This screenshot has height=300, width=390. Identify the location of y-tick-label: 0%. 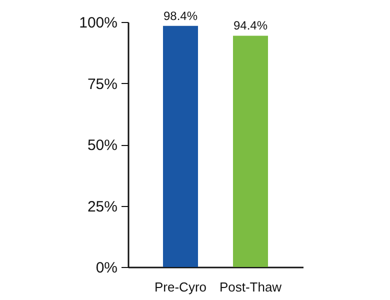
(107, 268).